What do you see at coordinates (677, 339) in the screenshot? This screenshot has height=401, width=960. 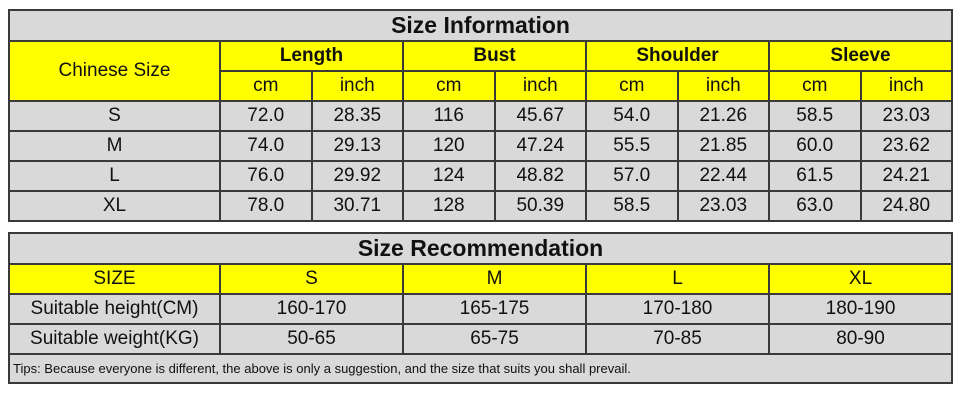 I see `recommendation-cell: 70-85` at bounding box center [677, 339].